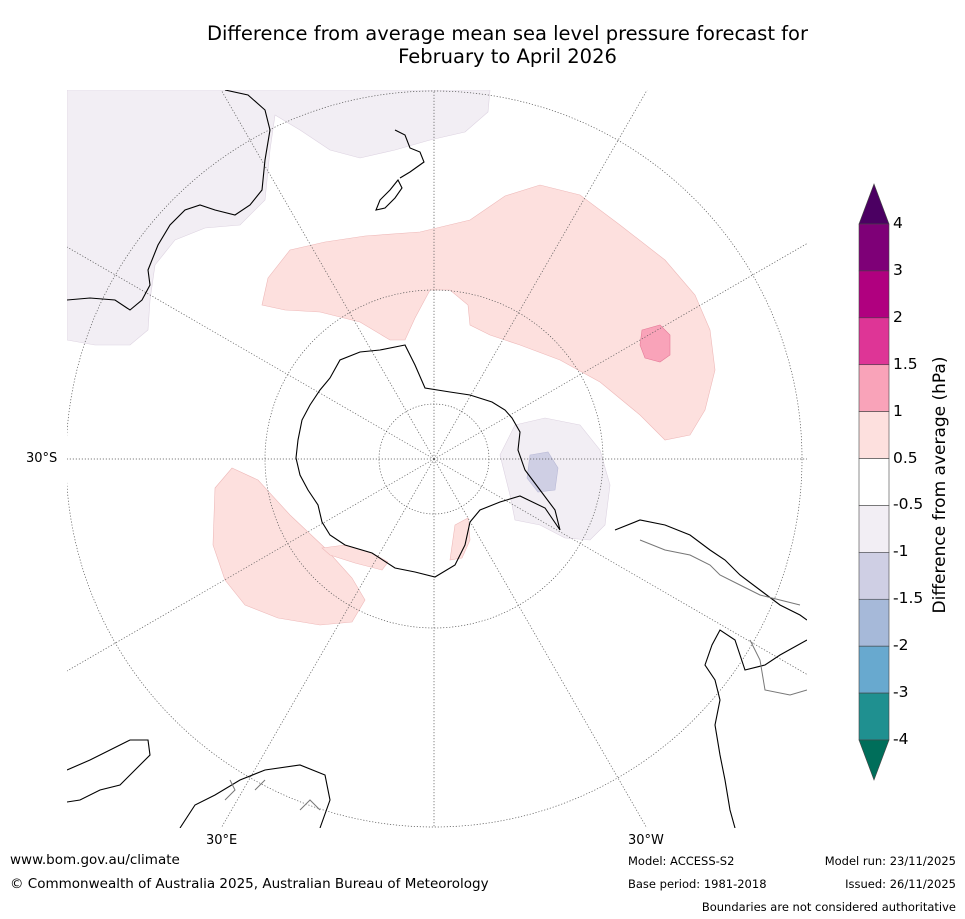 The width and height of the screenshot is (965, 919). What do you see at coordinates (874, 669) in the screenshot?
I see `colorbar-segment--3_to_-2` at bounding box center [874, 669].